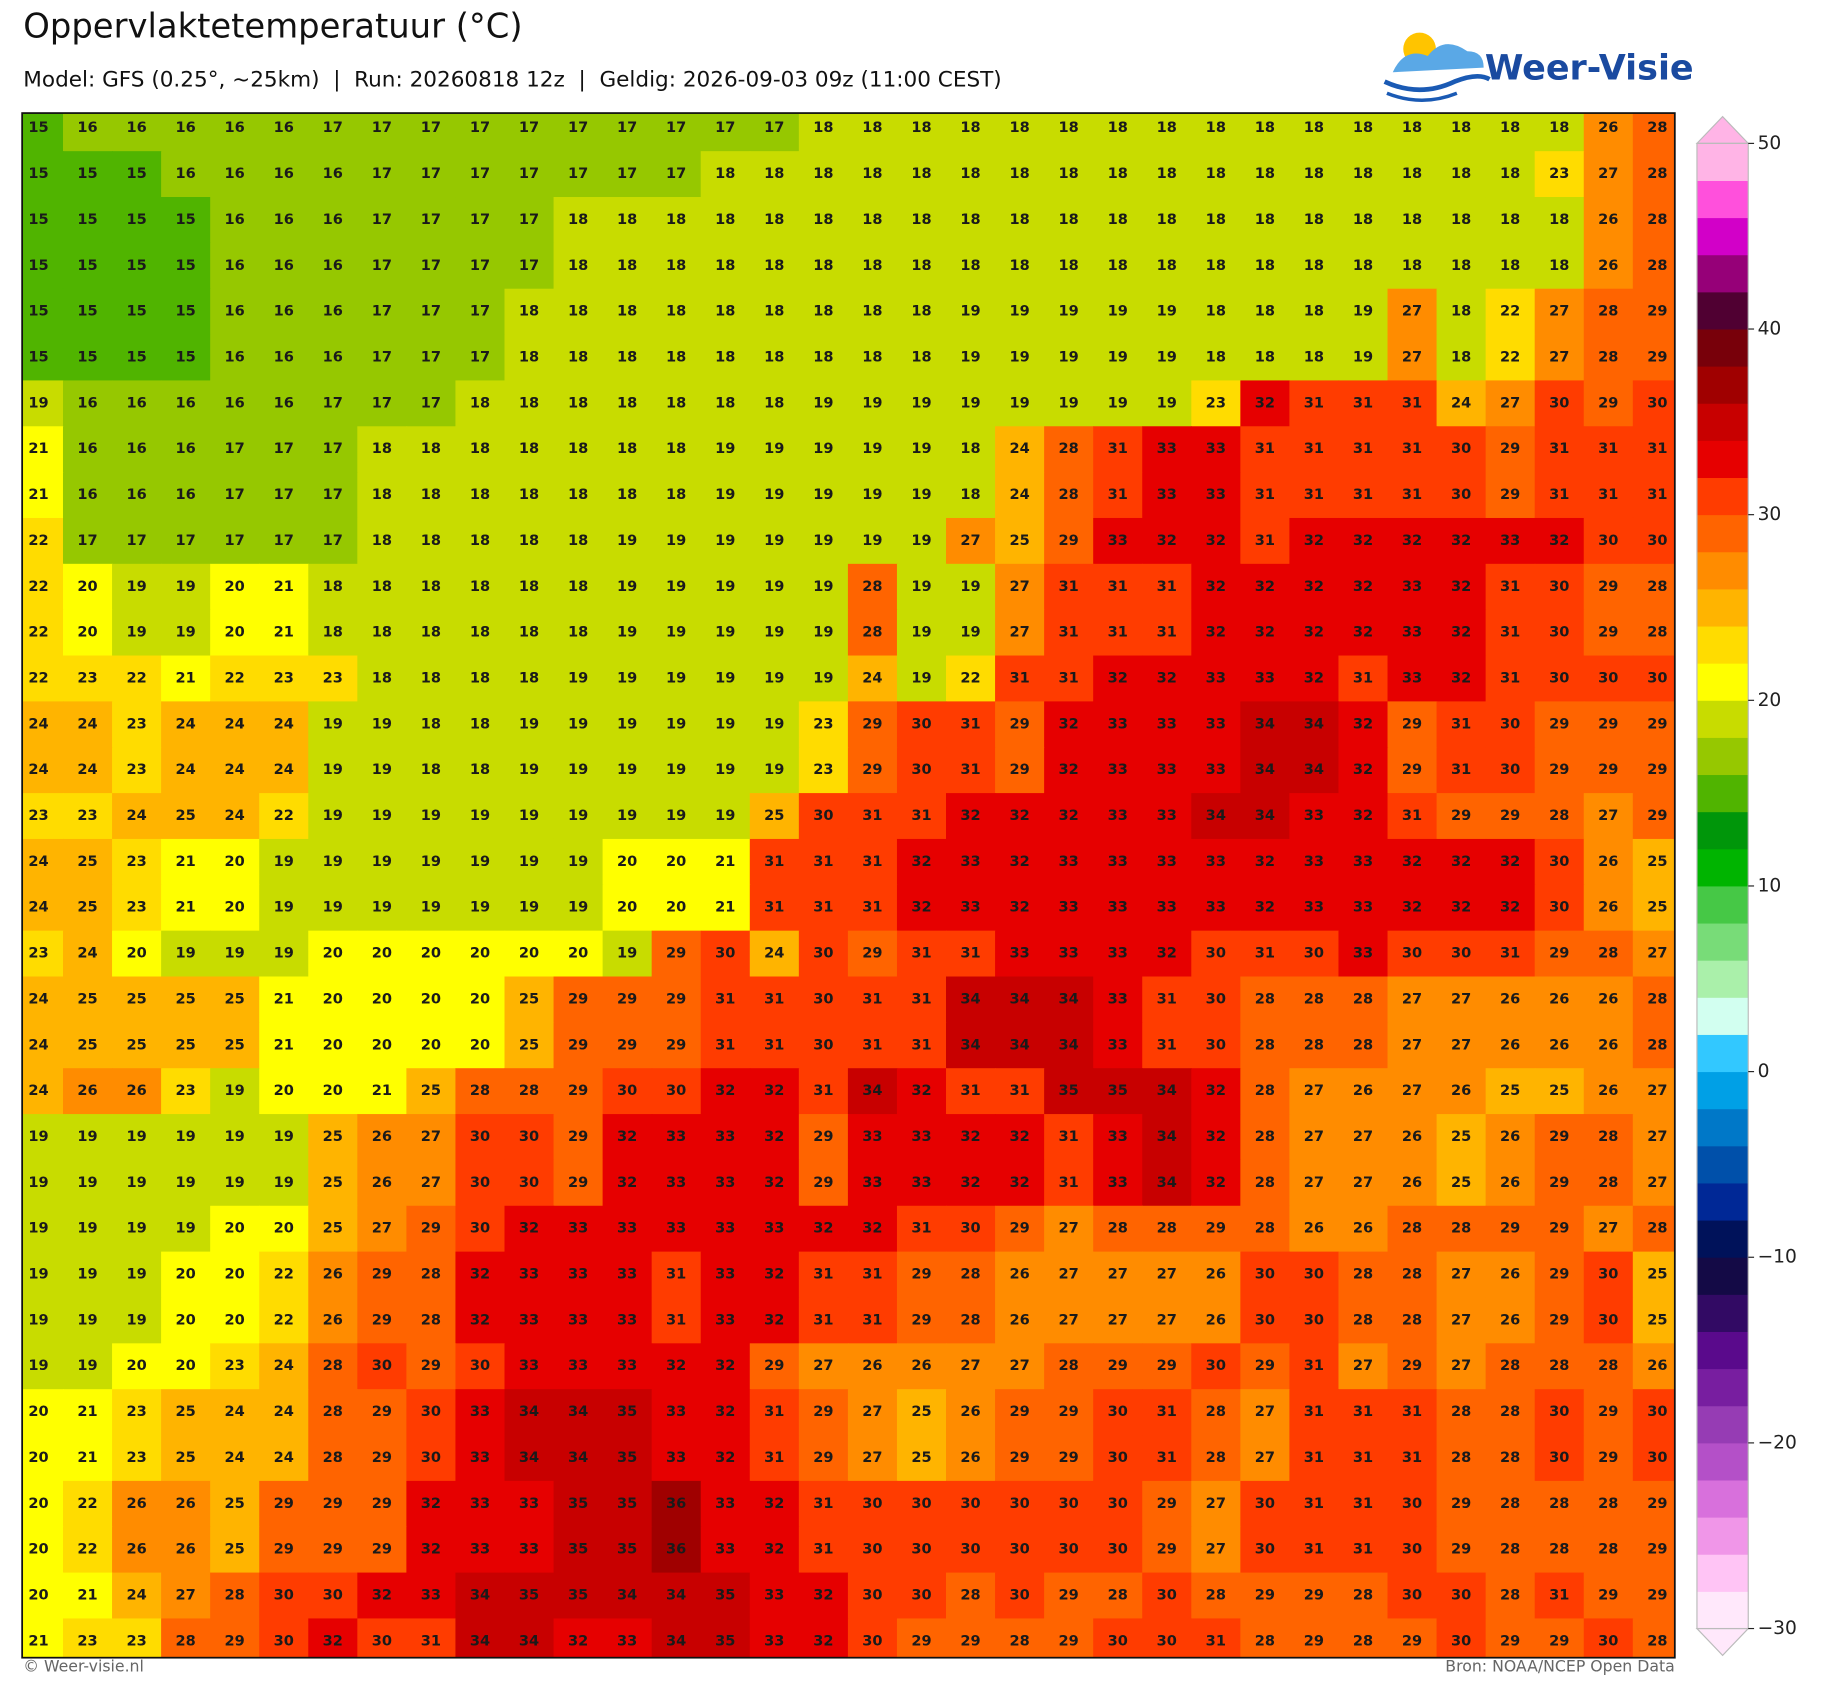  Describe the element at coordinates (627, 1136) in the screenshot. I see `temperature-label: 32` at that location.